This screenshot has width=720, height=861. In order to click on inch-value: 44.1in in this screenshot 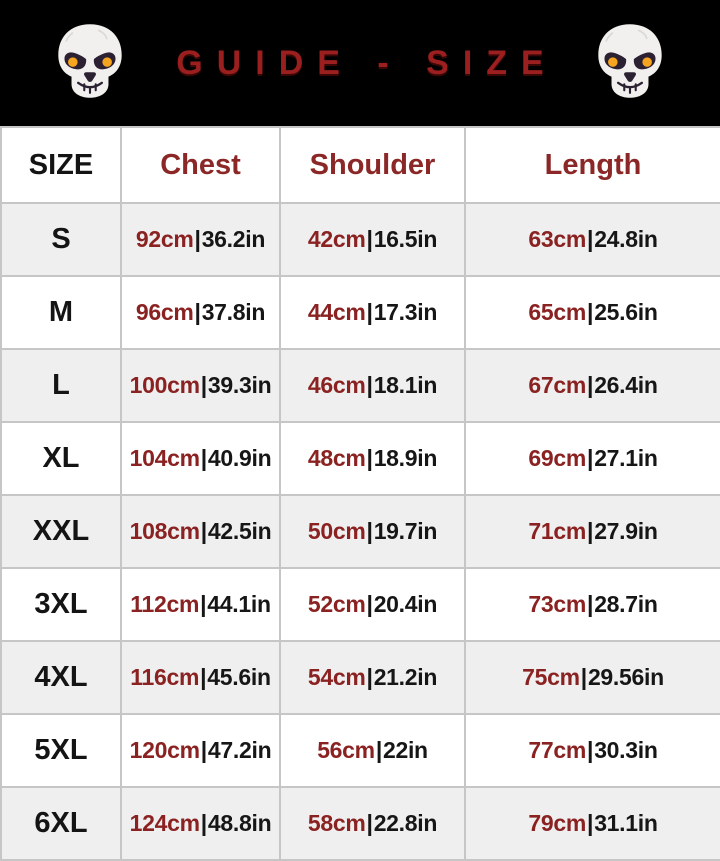, I will do `click(239, 604)`.